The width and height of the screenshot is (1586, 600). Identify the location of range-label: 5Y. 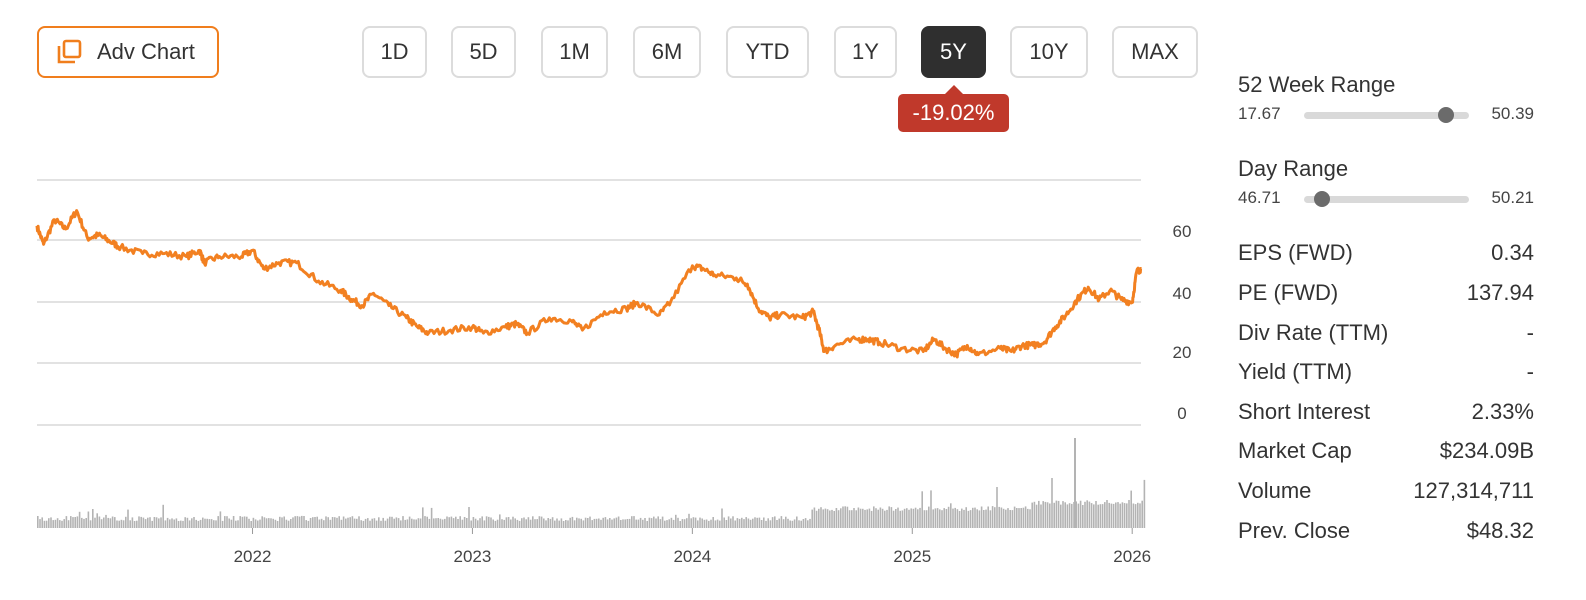
(953, 51).